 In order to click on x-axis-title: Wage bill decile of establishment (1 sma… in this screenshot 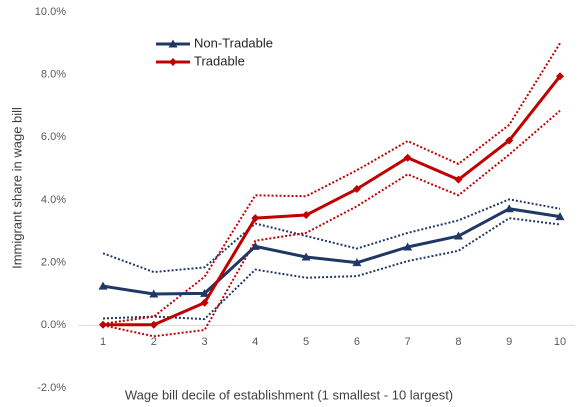, I will do `click(289, 394)`.